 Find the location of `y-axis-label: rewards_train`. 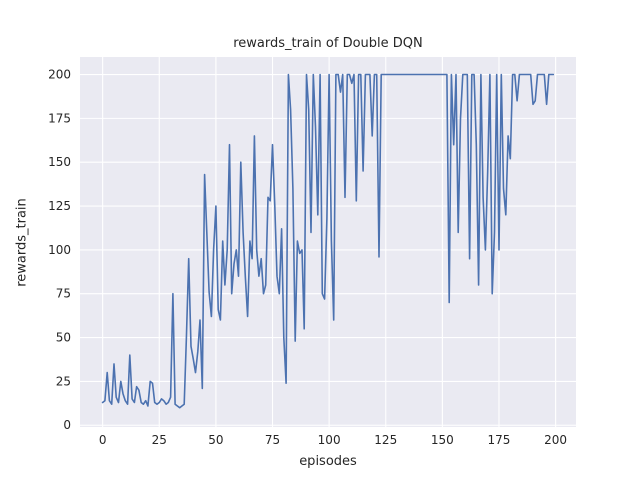

y-axis-label: rewards_train is located at coordinates (22, 242).